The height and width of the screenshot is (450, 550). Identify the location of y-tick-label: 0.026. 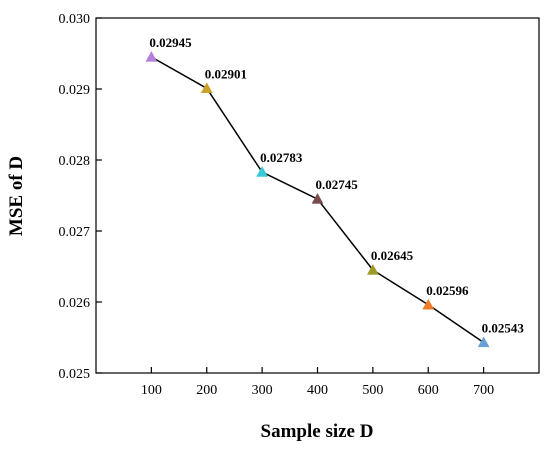
(75, 303).